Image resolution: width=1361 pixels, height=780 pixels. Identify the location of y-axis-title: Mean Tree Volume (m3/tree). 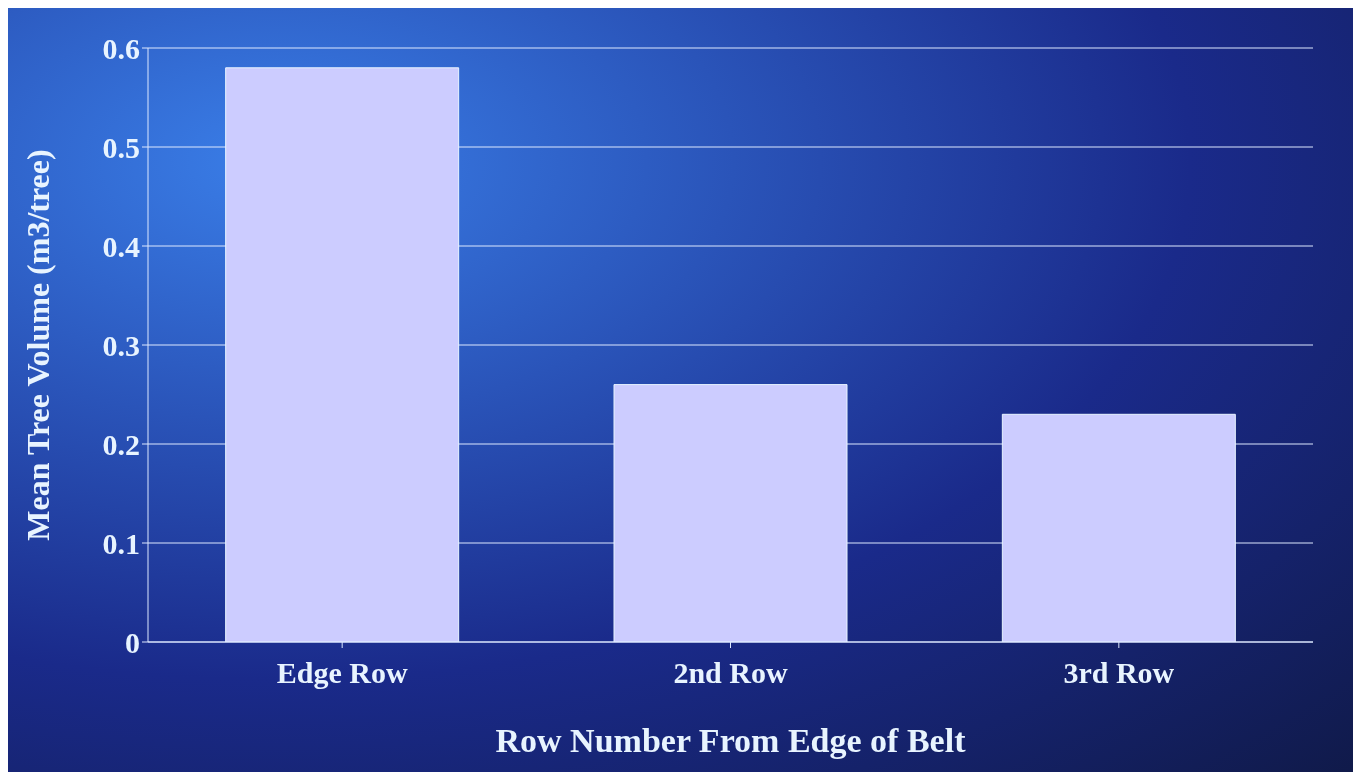
(38, 345).